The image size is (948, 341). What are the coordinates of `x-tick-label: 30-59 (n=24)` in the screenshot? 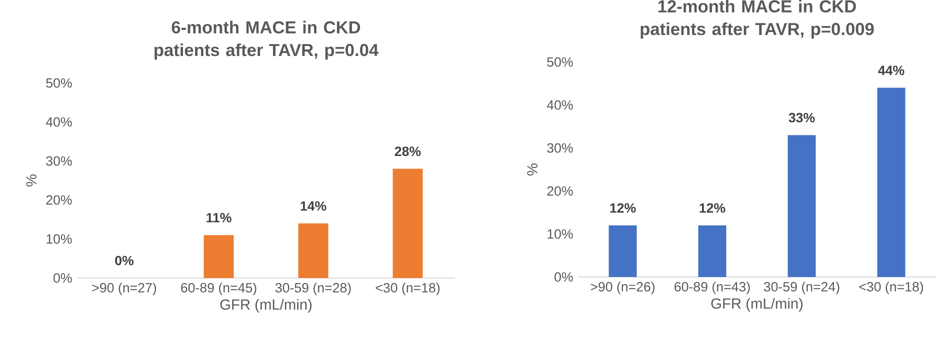 It's located at (802, 288).